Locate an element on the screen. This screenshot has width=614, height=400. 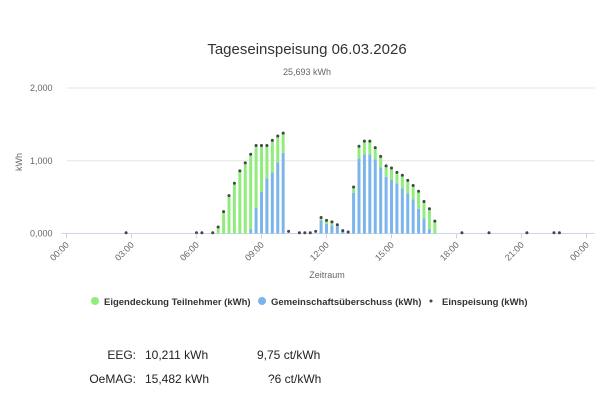
x-tick-label: 00:00 is located at coordinates (59, 251).